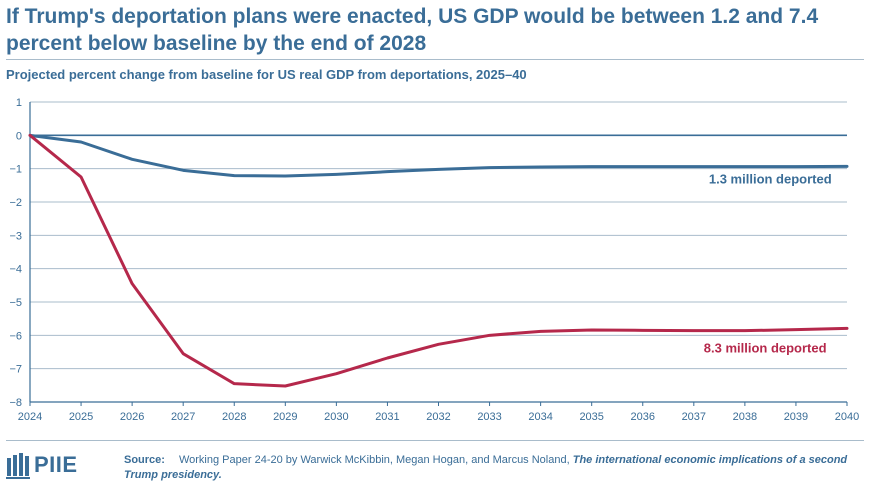 The image size is (878, 498). Describe the element at coordinates (183, 417) in the screenshot. I see `x-tick-label: 2027` at that location.